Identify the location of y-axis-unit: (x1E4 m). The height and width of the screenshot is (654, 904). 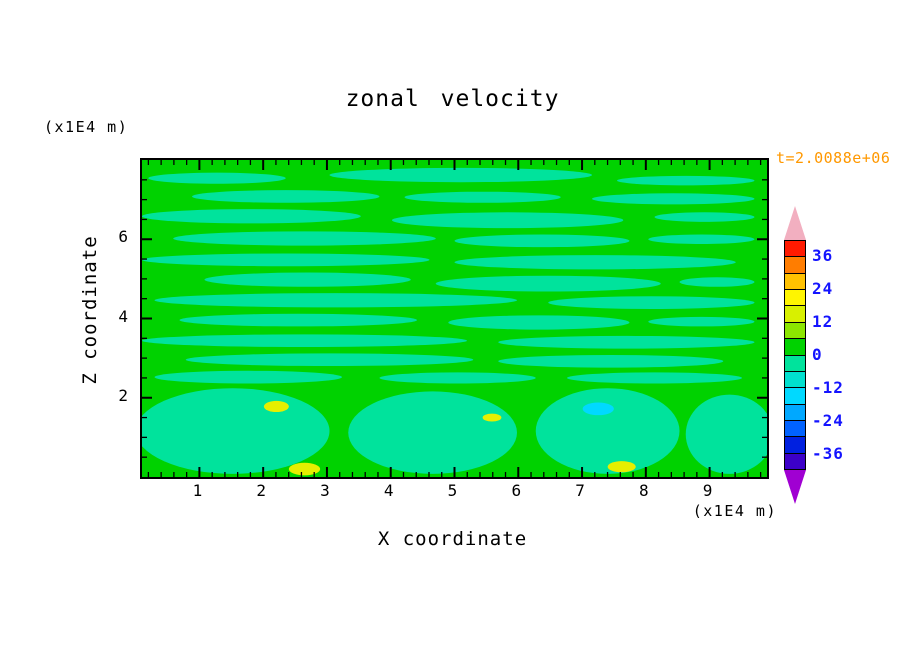
(86, 127).